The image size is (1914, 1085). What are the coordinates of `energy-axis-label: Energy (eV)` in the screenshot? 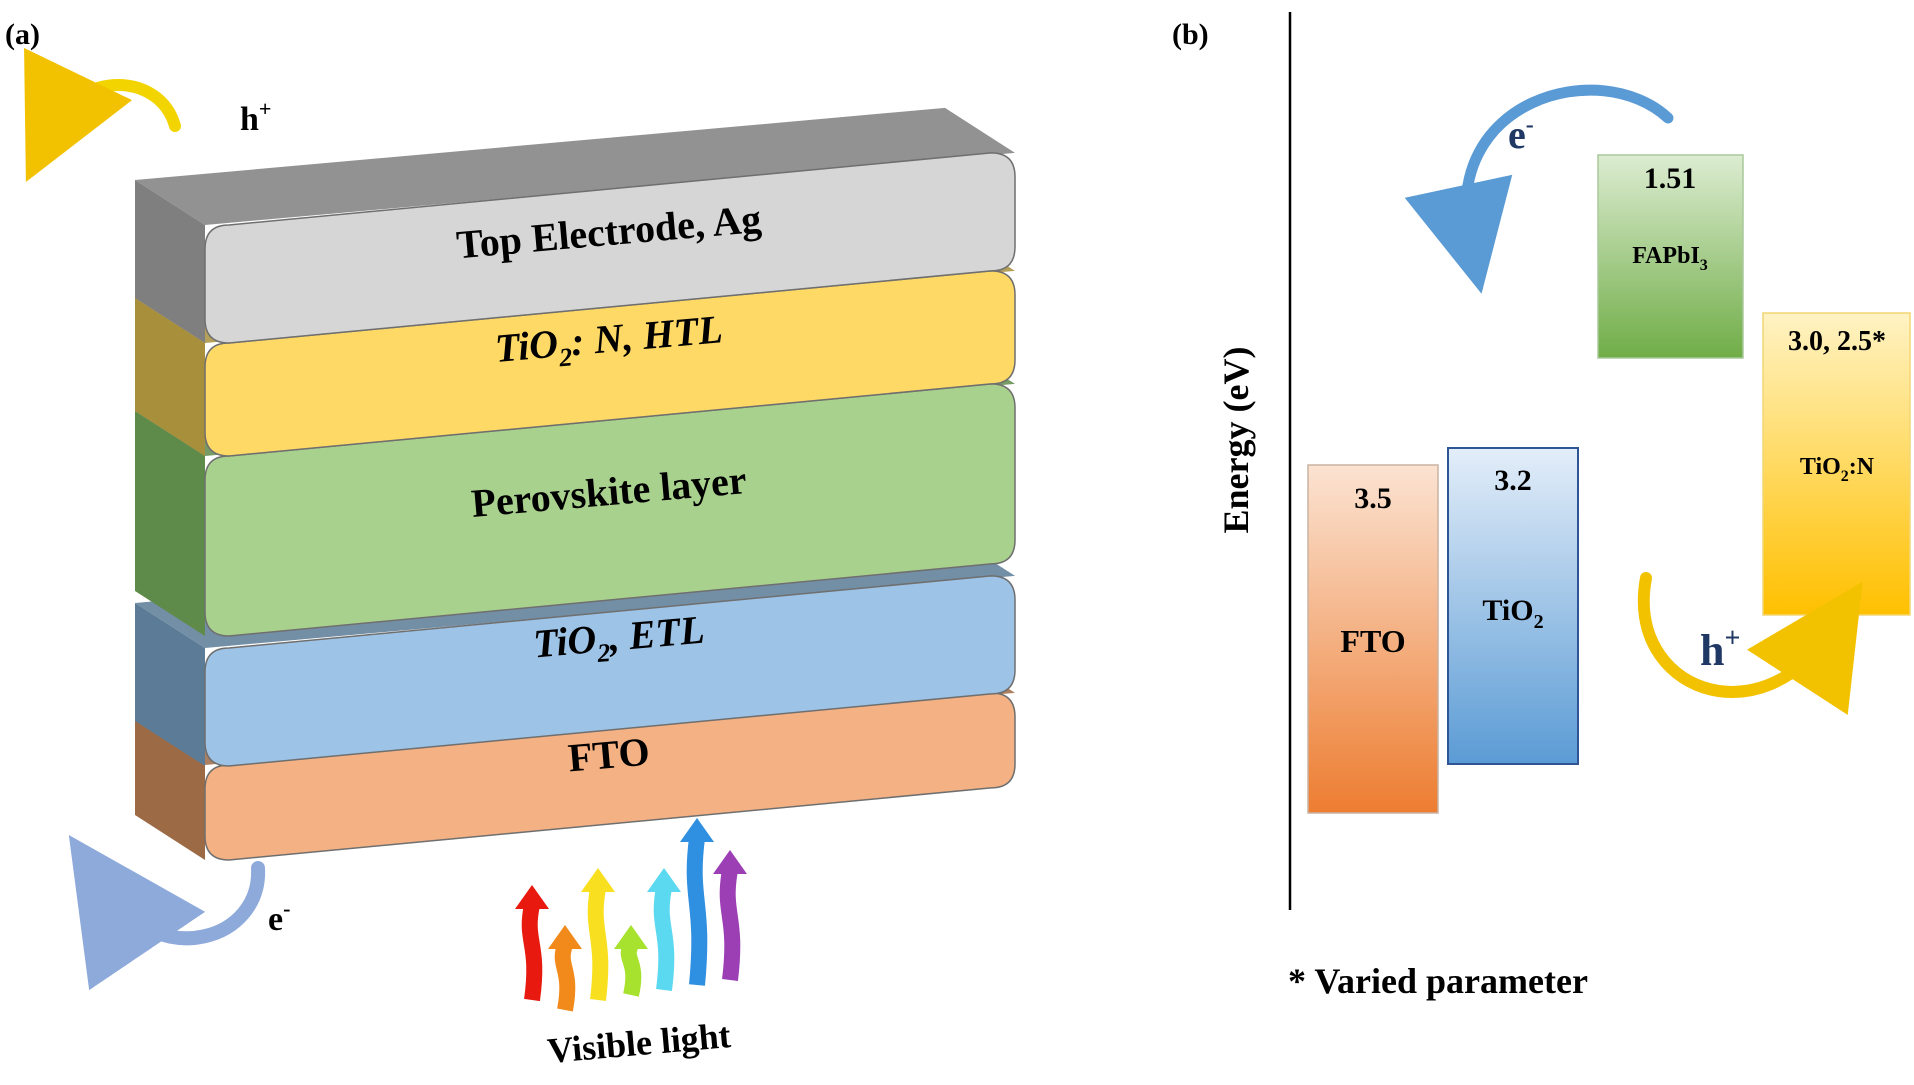 It's located at (1236, 440).